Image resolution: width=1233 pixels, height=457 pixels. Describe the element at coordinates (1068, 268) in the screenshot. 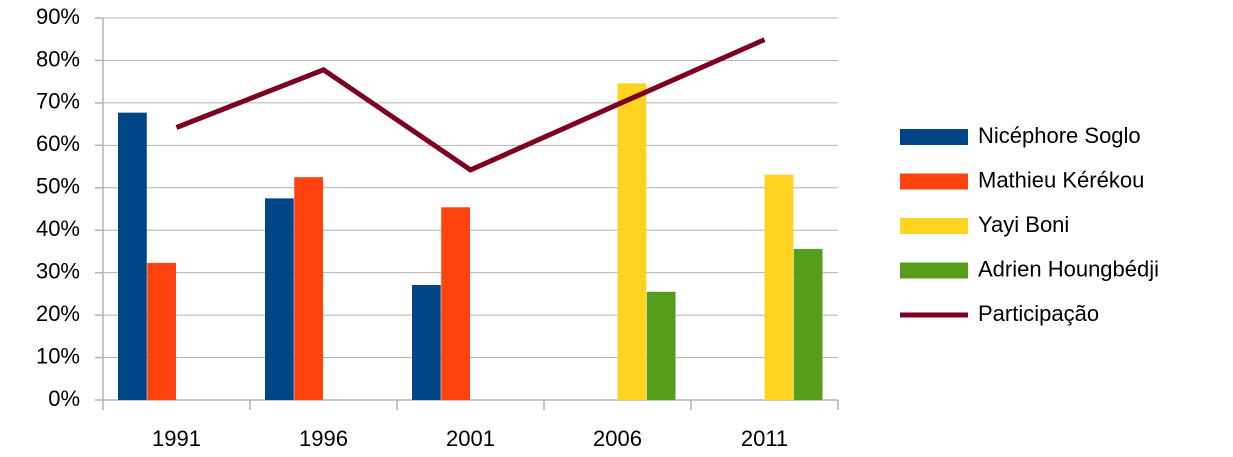

I see `legend-label: Adrien Houngbédji` at that location.